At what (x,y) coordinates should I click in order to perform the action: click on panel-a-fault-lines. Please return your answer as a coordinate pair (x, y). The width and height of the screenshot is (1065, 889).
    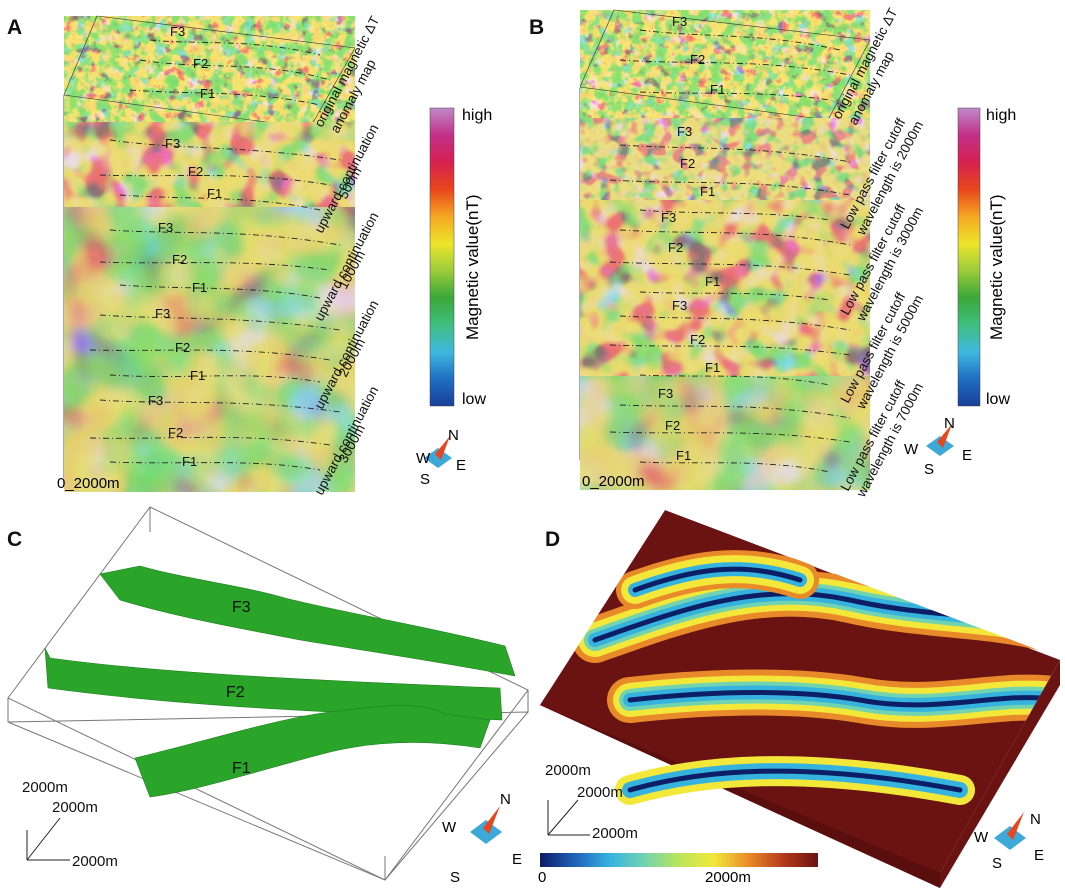
    Looking at the image, I should click on (215, 255).